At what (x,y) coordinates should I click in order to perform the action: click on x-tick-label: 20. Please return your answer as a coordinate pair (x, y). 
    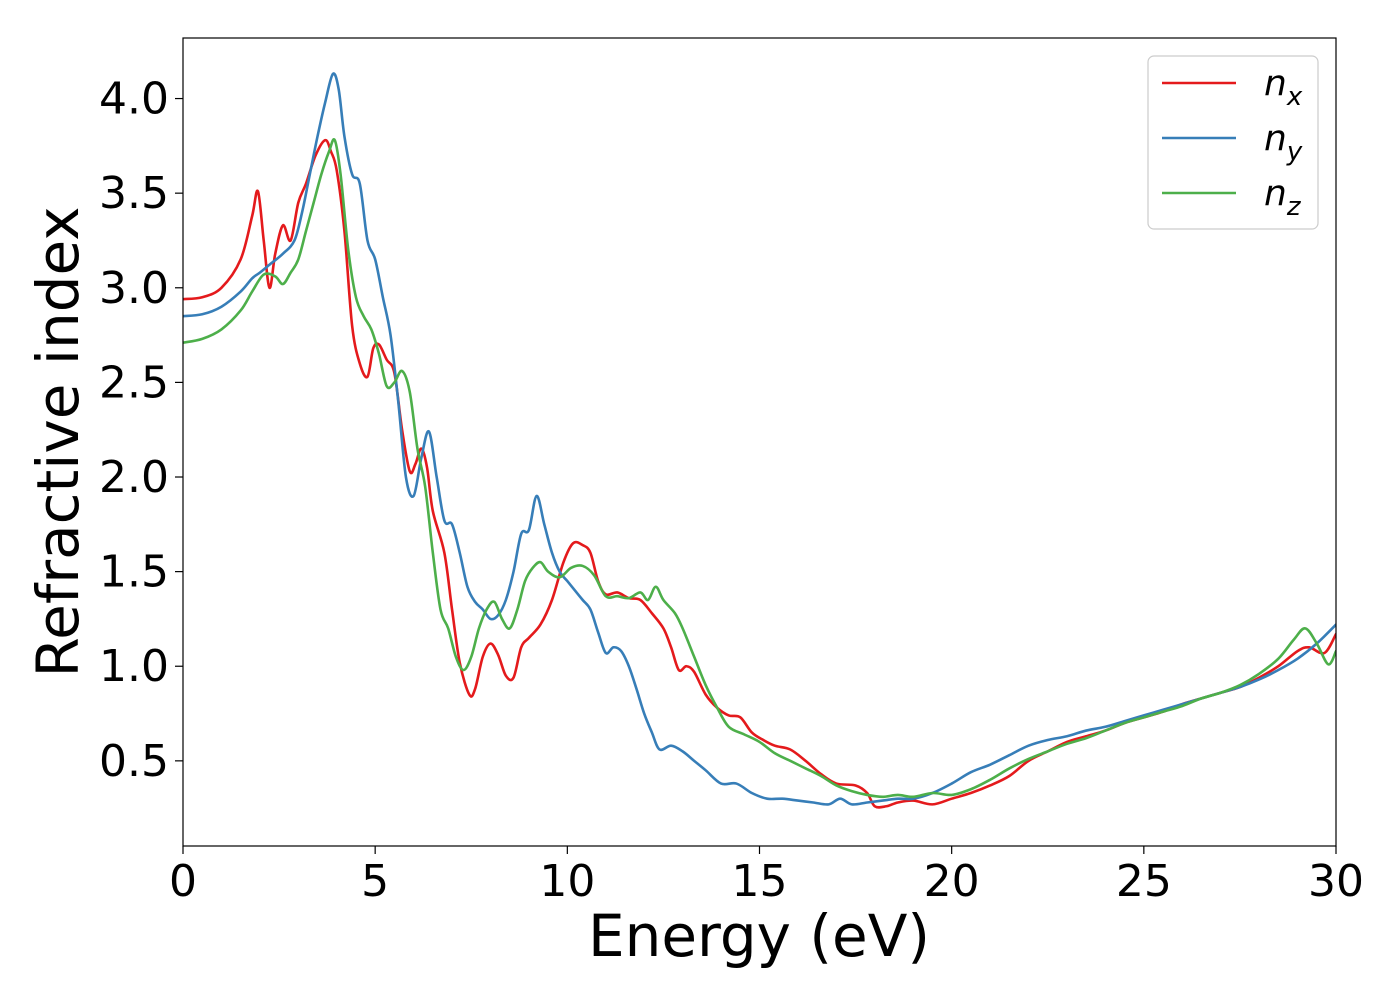
    Looking at the image, I should click on (952, 881).